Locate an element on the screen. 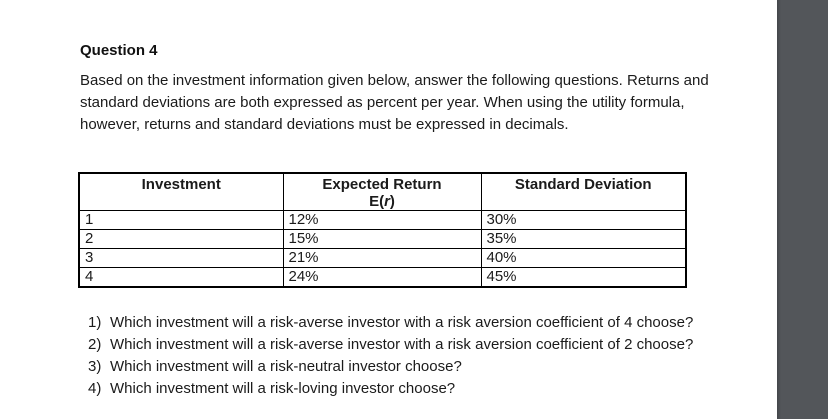 This screenshot has height=419, width=828. cell-standard-deviation: 35% is located at coordinates (583, 239).